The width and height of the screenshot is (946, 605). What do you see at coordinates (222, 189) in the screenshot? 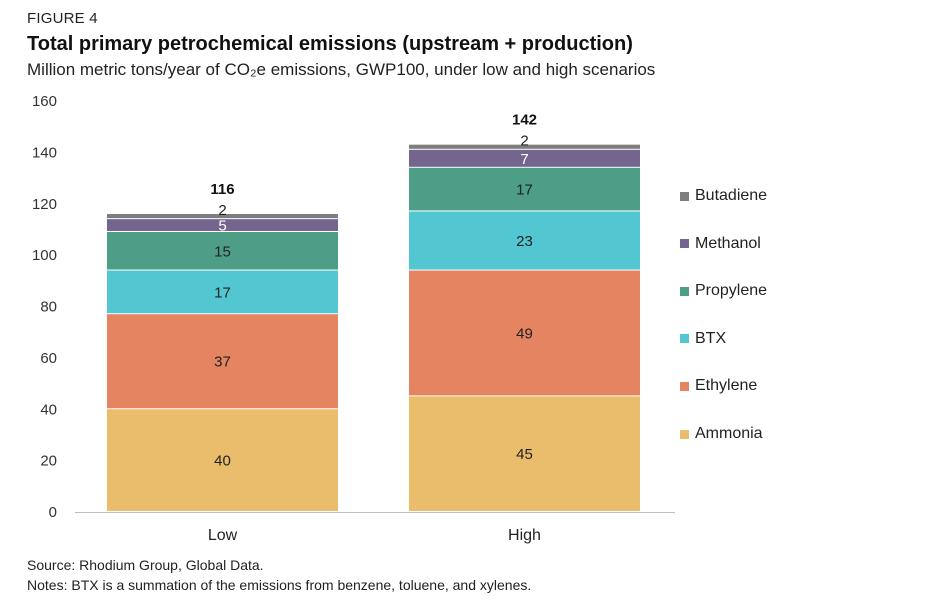
I see `total-label: 116` at bounding box center [222, 189].